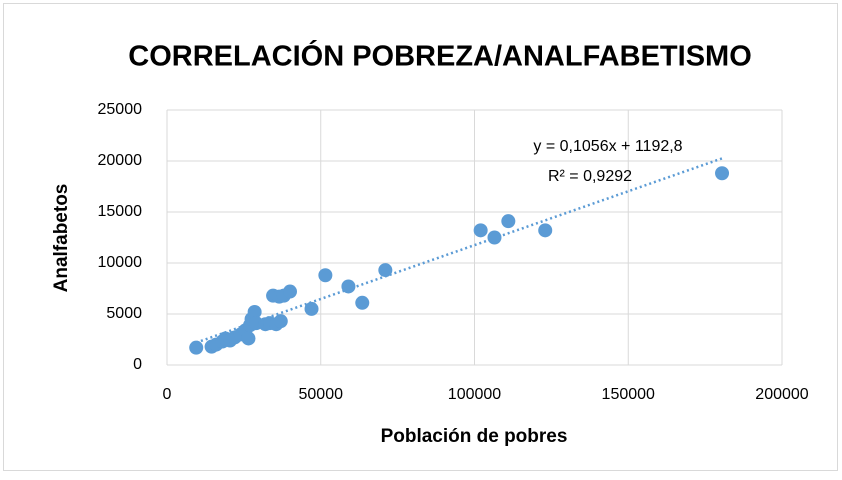 This screenshot has height=480, width=842. Describe the element at coordinates (321, 394) in the screenshot. I see `x-tick-label: 50000` at that location.